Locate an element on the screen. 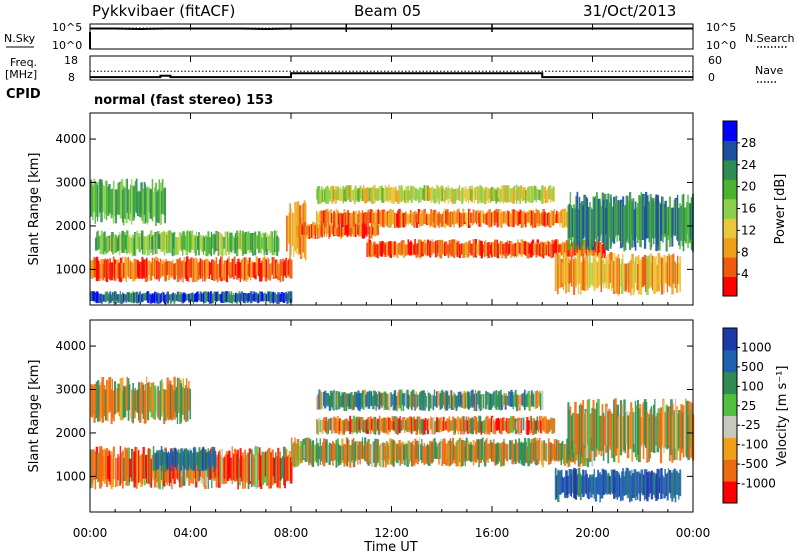  velocity-y-axis-label: Slant Range [km] is located at coordinates (34, 416).